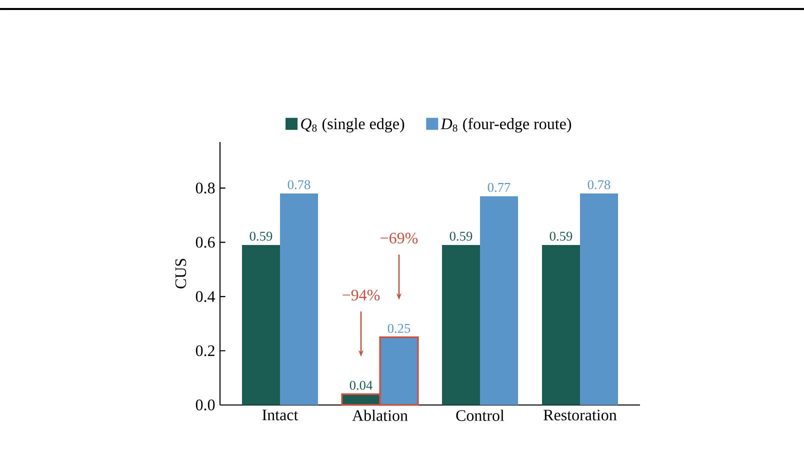 Image resolution: width=804 pixels, height=453 pixels. Describe the element at coordinates (361, 295) in the screenshot. I see `annotation: −94%` at that location.